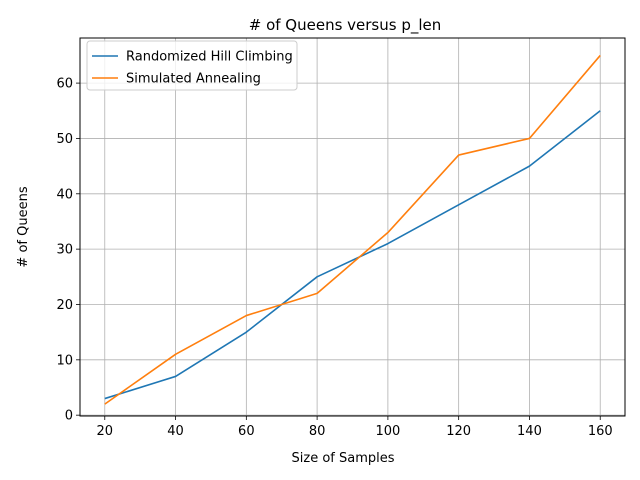 The height and width of the screenshot is (480, 640). I want to click on x-tick-label: 100, so click(387, 431).